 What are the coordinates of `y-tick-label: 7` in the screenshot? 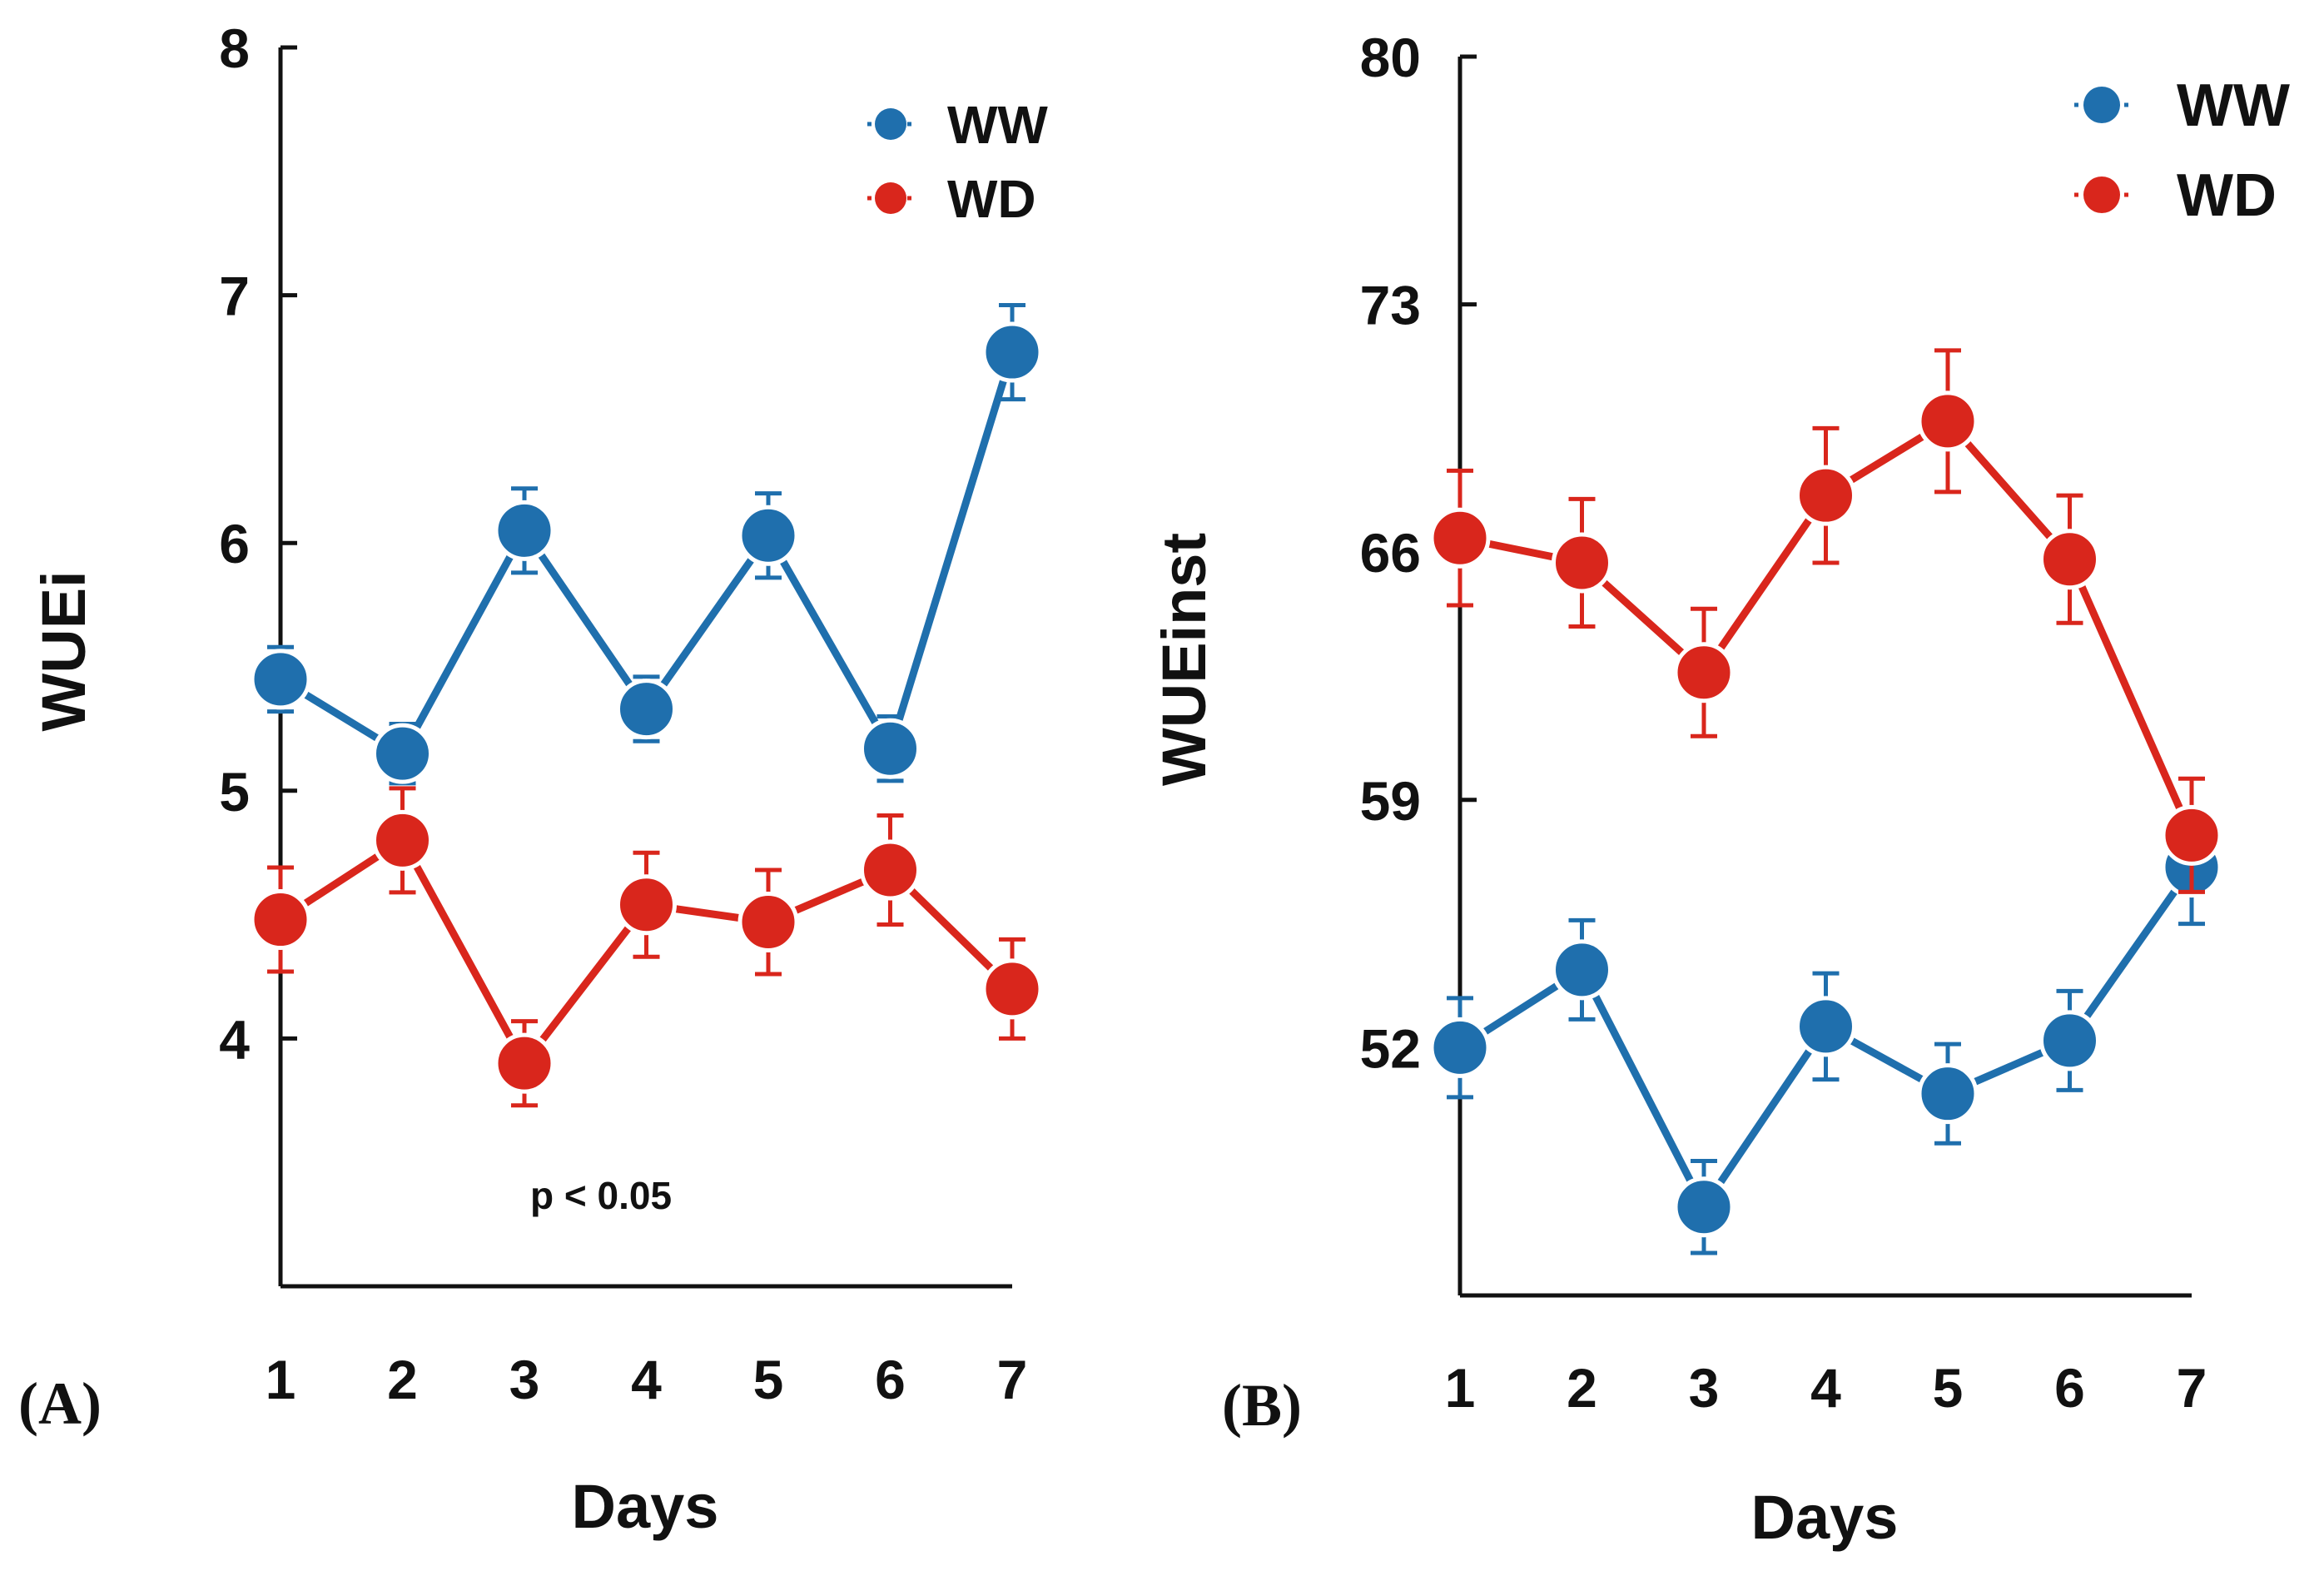 It's located at (234, 296).